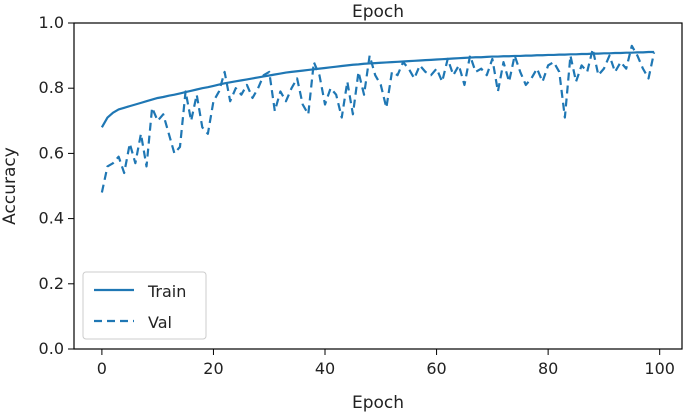  What do you see at coordinates (548, 368) in the screenshot?
I see `x-tick-label: 80` at bounding box center [548, 368].